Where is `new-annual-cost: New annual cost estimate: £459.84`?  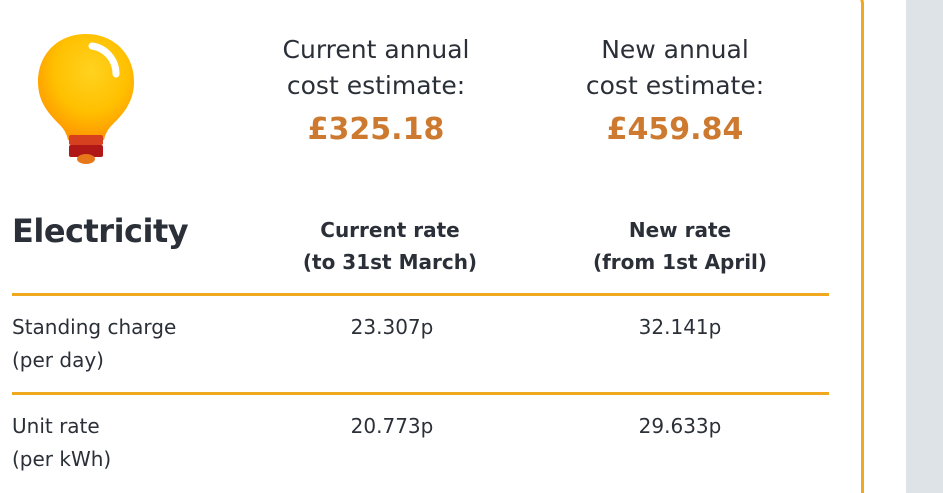 new-annual-cost: New annual cost estimate: £459.84 is located at coordinates (675, 90).